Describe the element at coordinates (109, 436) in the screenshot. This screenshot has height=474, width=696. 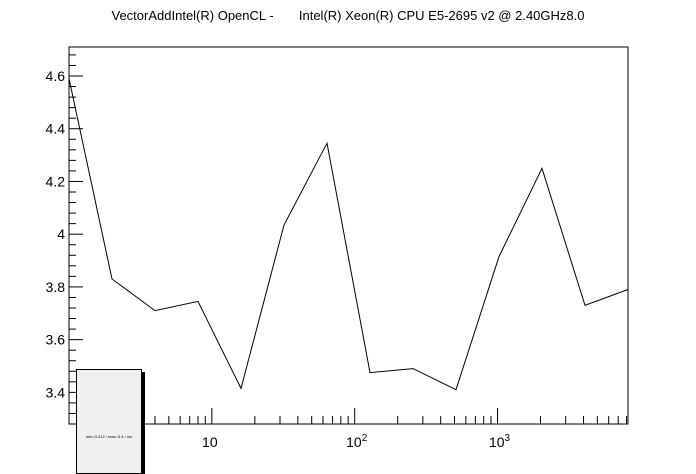
I see `stats-text: min=3.412 / max=3.4 / ms` at that location.